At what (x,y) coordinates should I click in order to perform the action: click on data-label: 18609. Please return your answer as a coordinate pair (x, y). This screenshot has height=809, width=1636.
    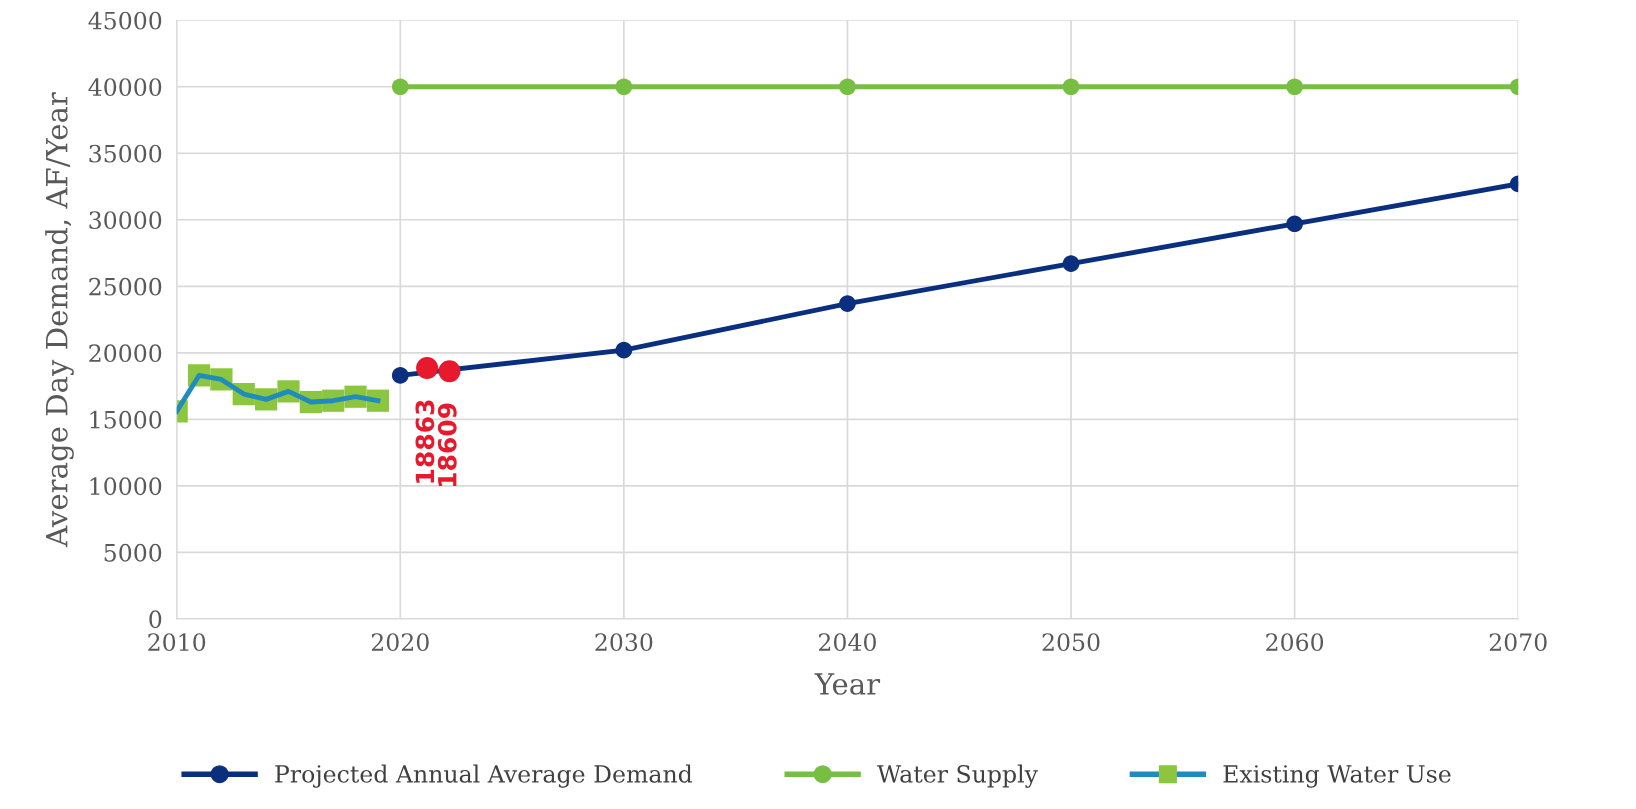
    Looking at the image, I should click on (447, 445).